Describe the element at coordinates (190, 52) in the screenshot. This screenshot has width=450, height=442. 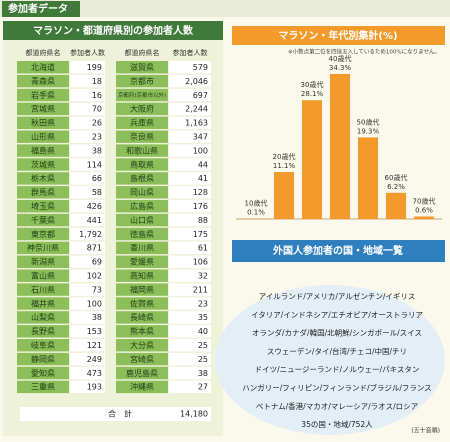
I see `column-header: 参加者人数` at that location.